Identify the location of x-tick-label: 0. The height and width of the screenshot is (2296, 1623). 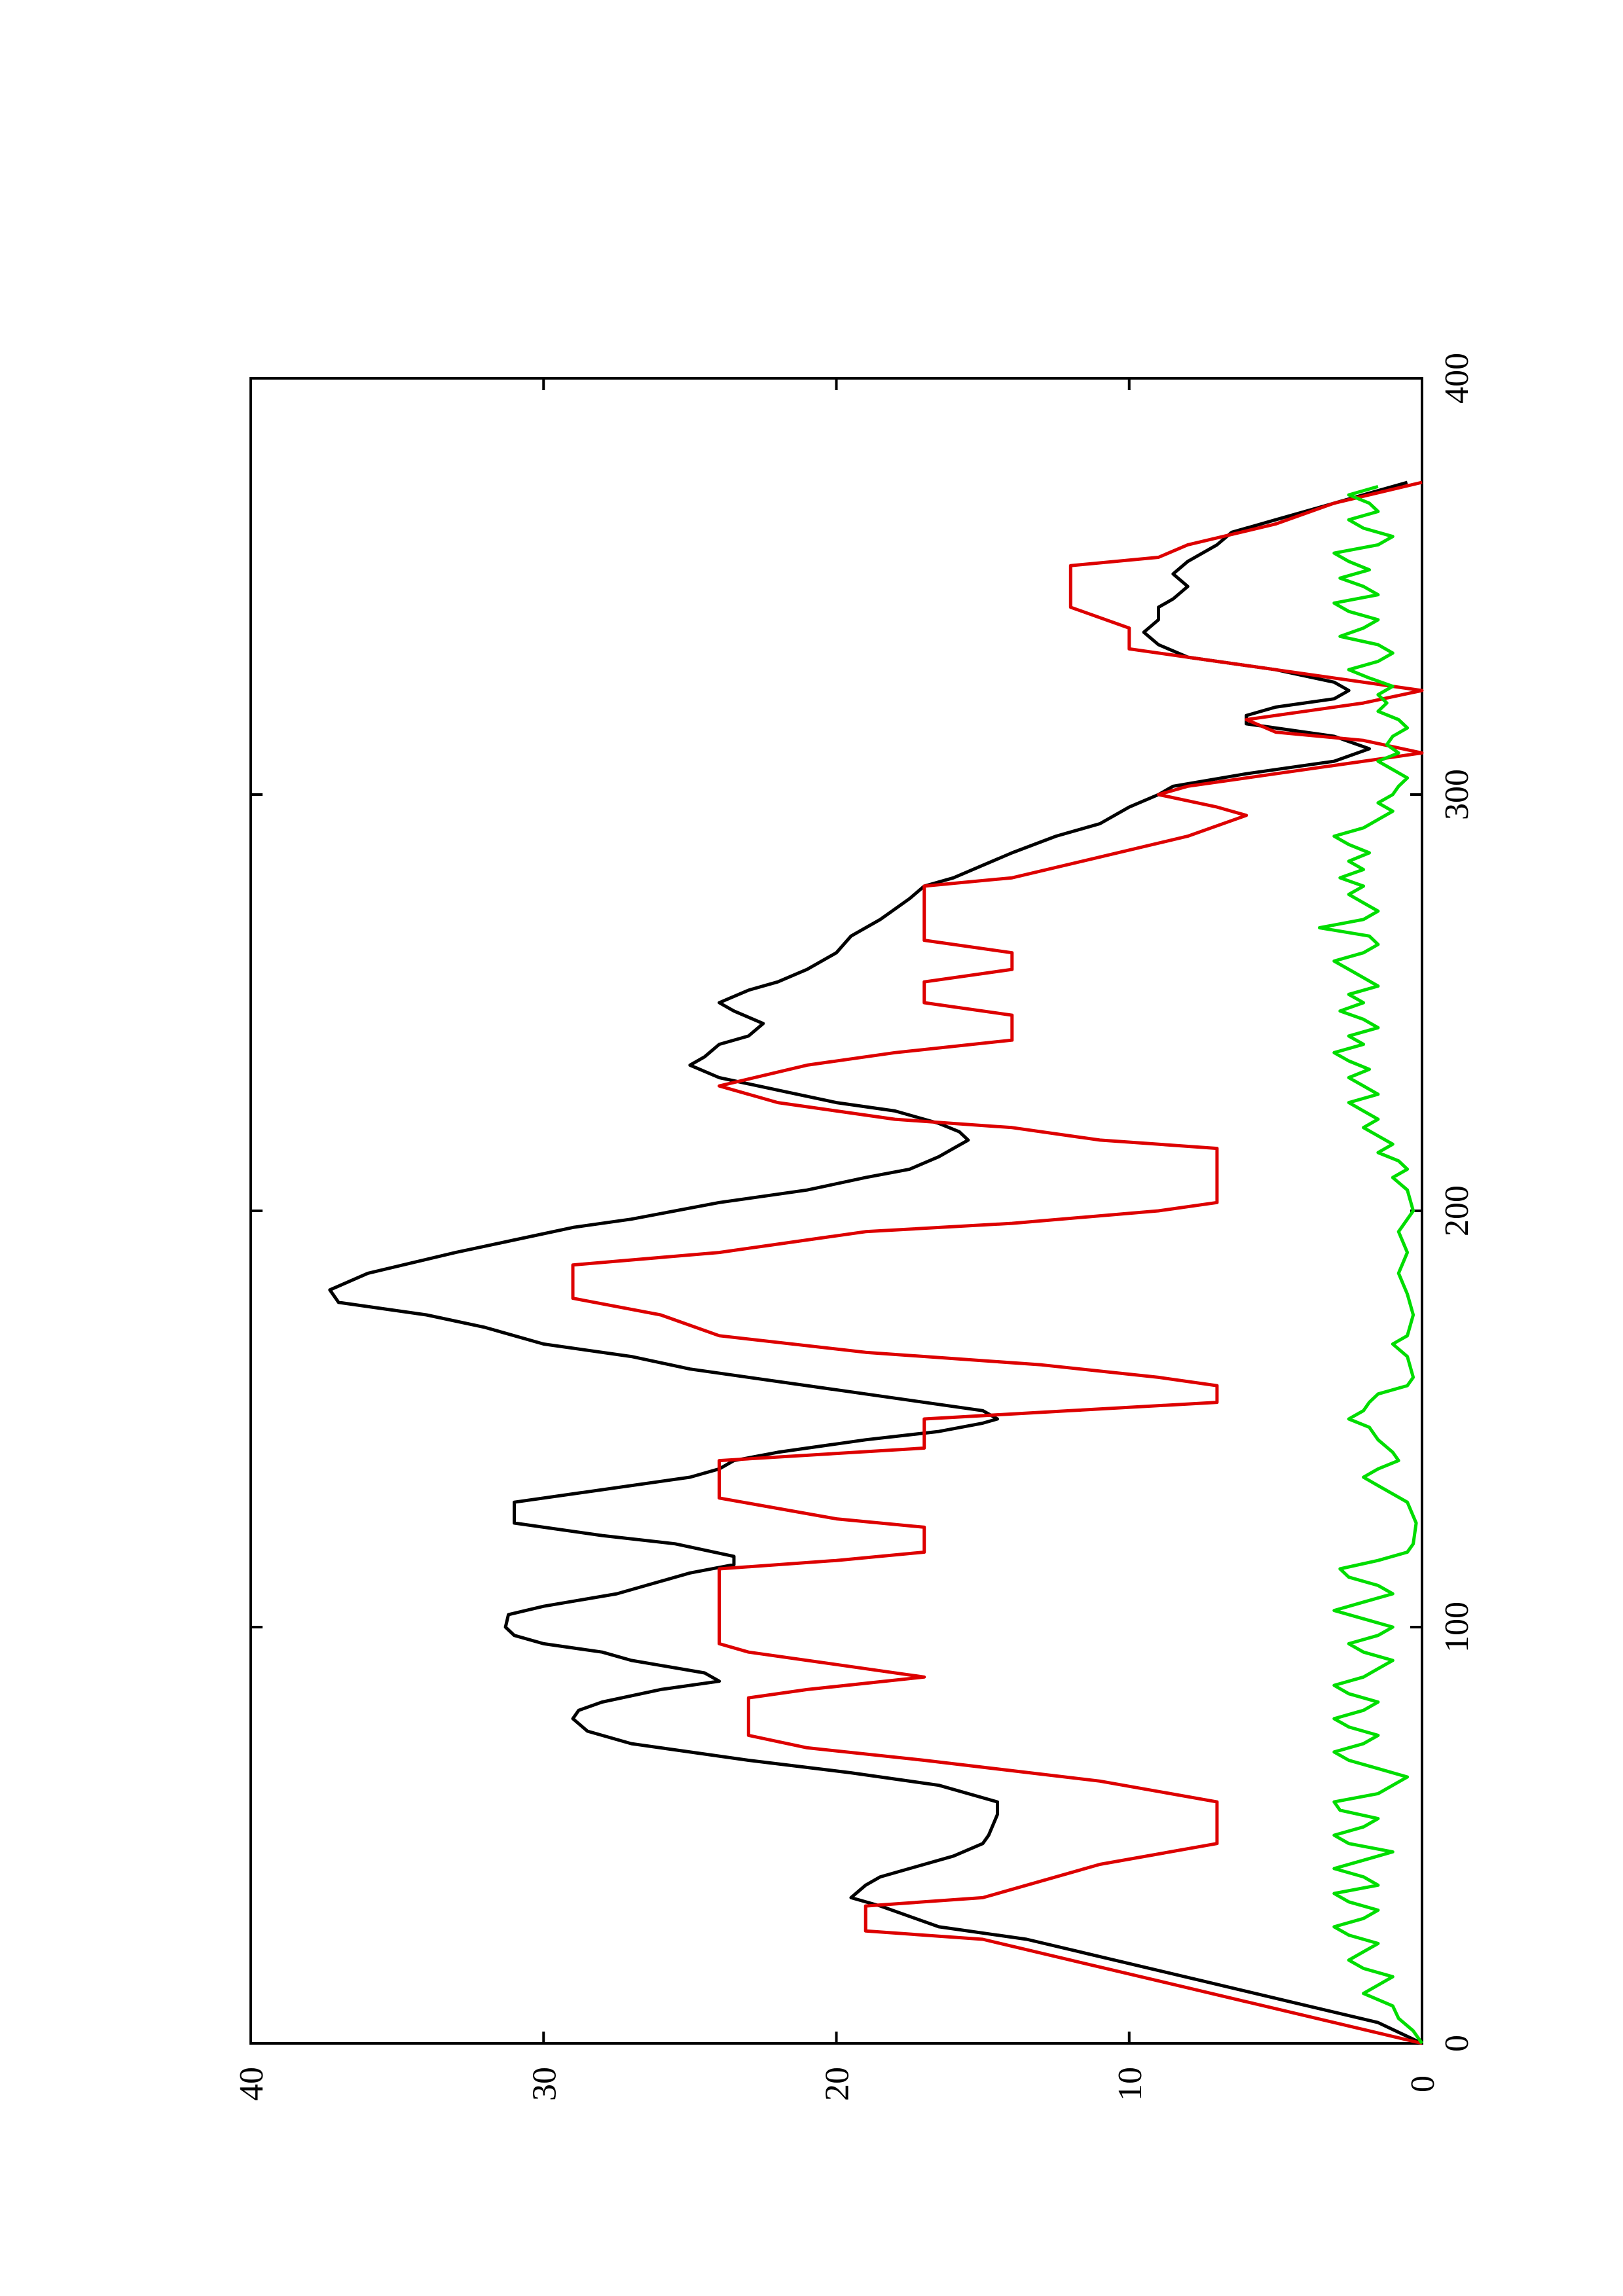
(1457, 2043).